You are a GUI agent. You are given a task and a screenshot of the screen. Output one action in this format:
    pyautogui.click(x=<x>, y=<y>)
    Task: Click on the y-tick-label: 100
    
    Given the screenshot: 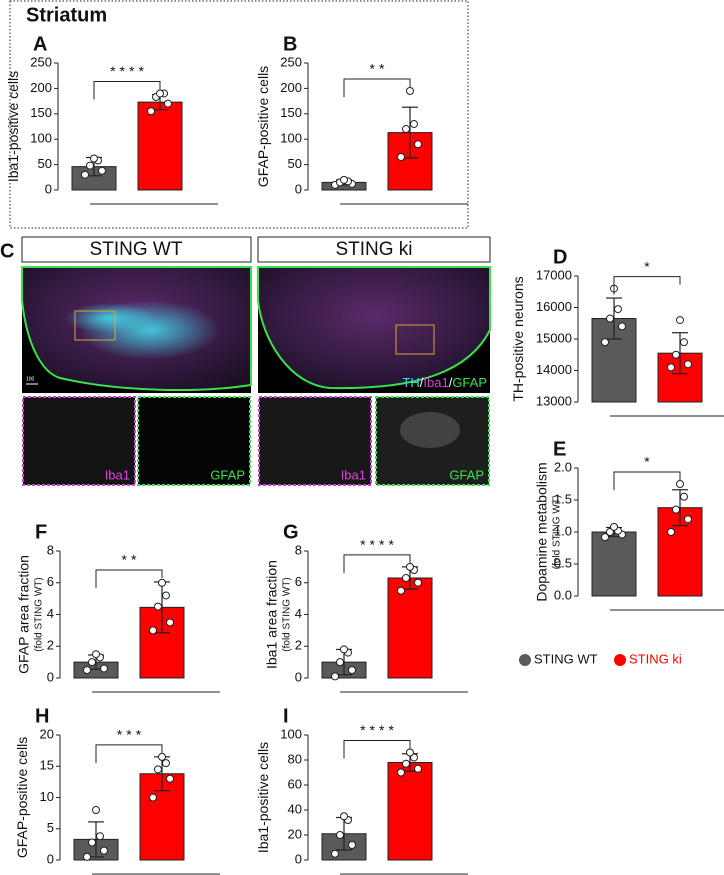 What is the action you would take?
    pyautogui.click(x=291, y=733)
    